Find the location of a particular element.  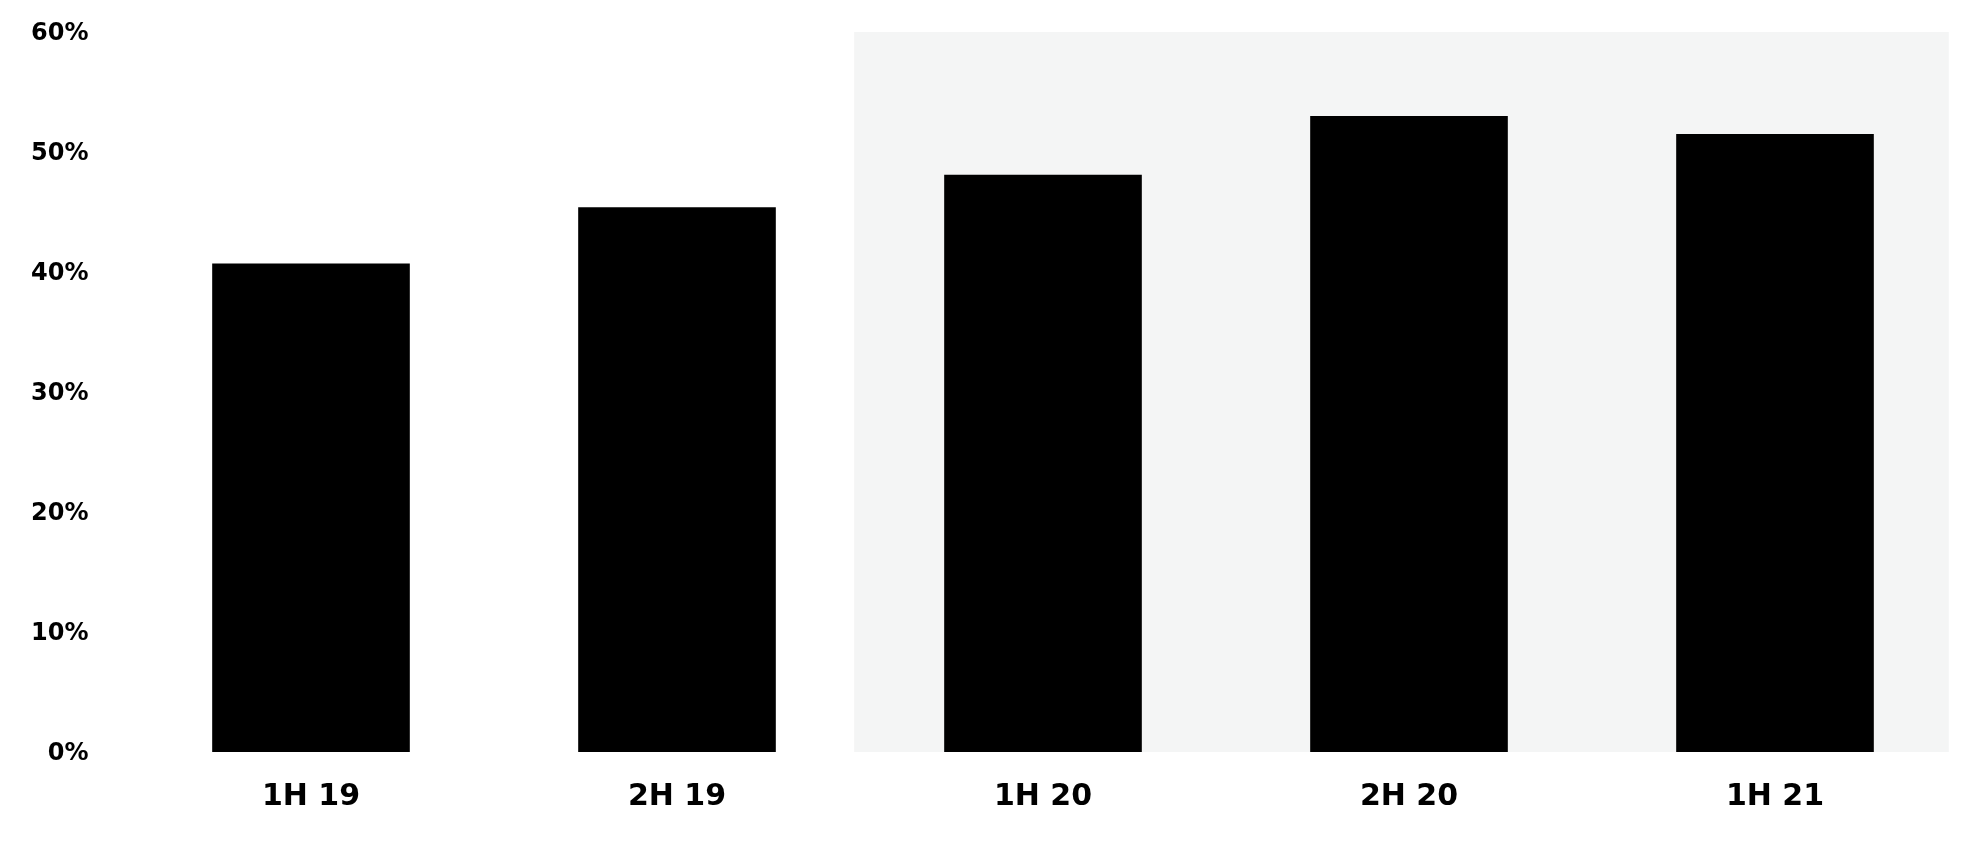

x-tick-label: 1H 21 is located at coordinates (1775, 794).